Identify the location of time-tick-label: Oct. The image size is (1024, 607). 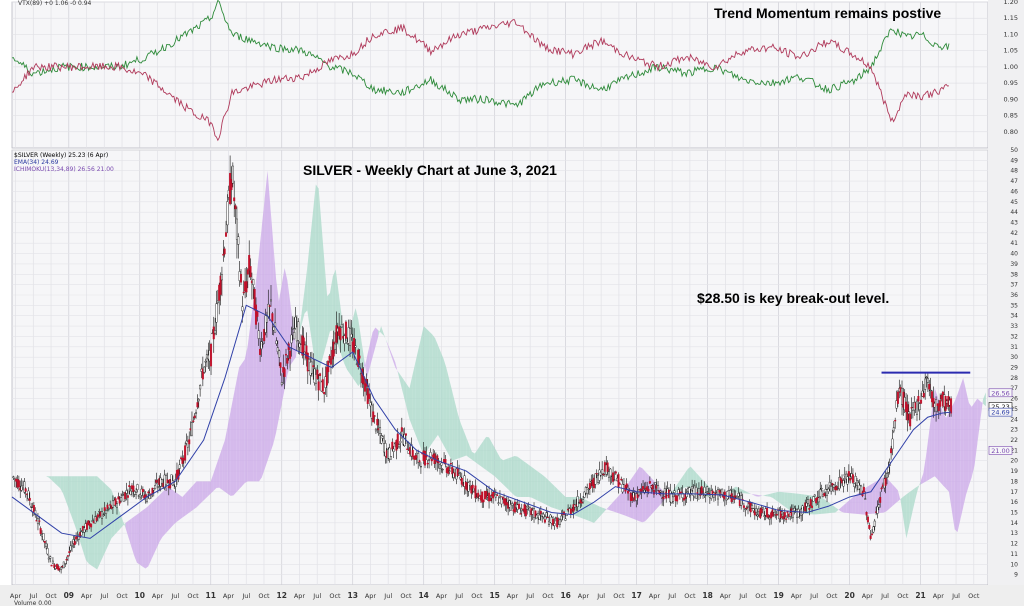
(832, 596).